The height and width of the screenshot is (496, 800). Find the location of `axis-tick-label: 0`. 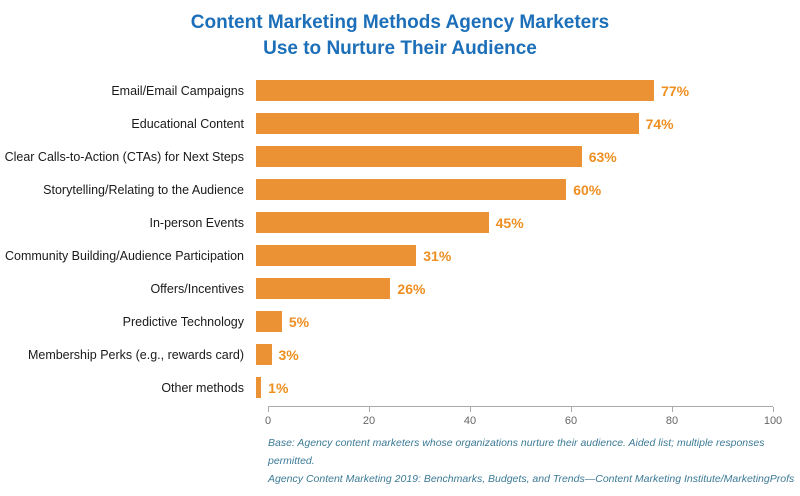

axis-tick-label: 0 is located at coordinates (268, 421).